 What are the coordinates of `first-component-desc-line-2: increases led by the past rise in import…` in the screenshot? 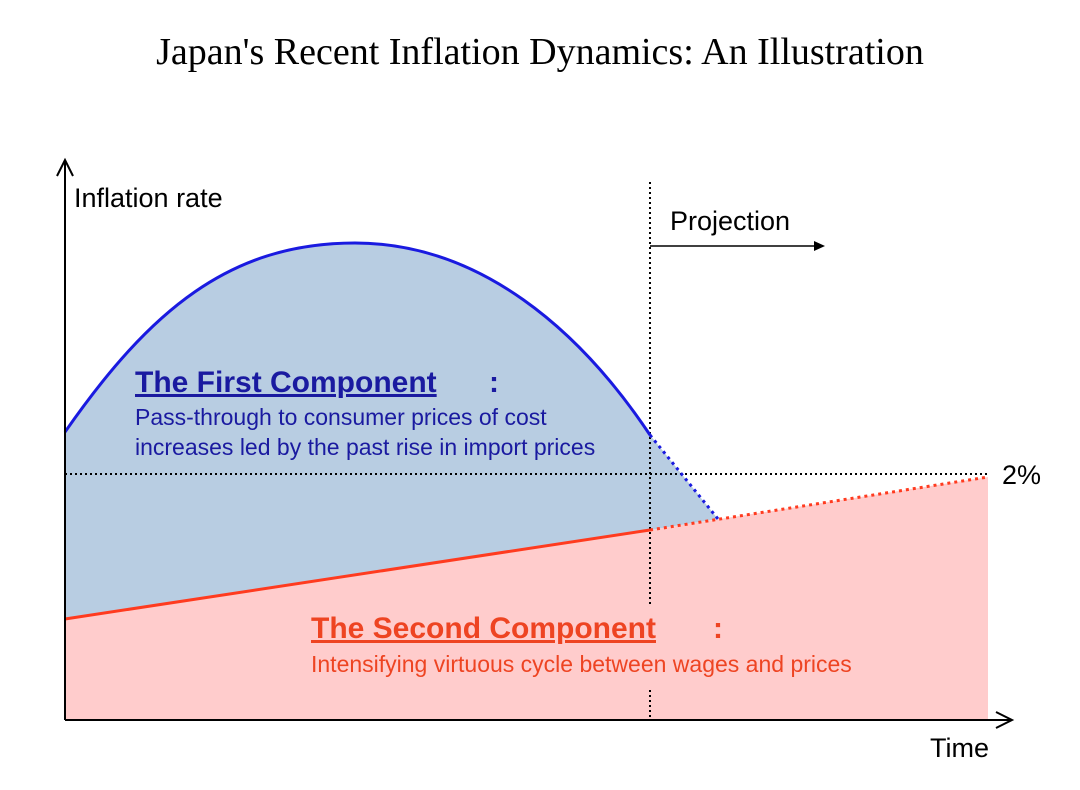 It's located at (365, 447).